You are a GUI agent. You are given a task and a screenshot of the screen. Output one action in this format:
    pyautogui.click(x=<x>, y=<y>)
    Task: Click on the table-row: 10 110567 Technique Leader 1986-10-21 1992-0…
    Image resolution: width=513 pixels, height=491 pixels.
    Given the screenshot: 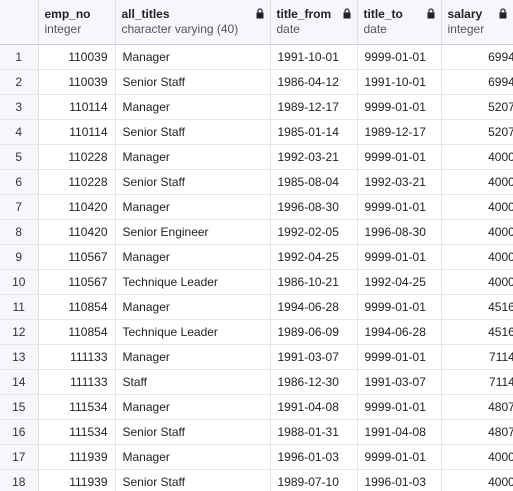 What is the action you would take?
    pyautogui.click(x=256, y=282)
    